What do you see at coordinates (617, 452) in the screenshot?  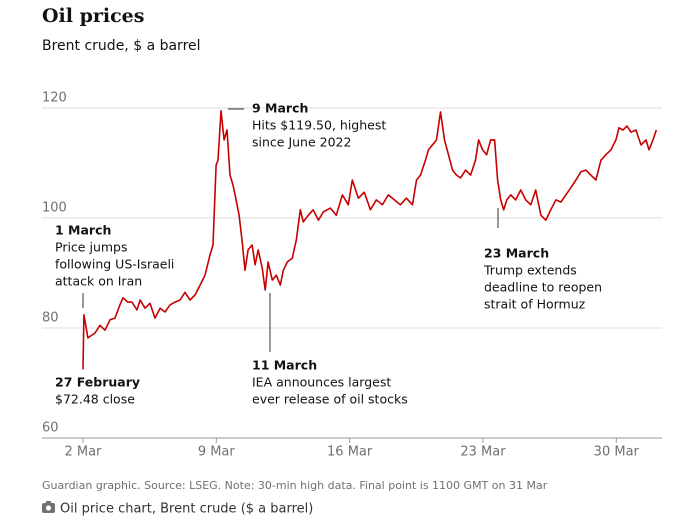 I see `x-tick-label: 30 Mar` at bounding box center [617, 452].